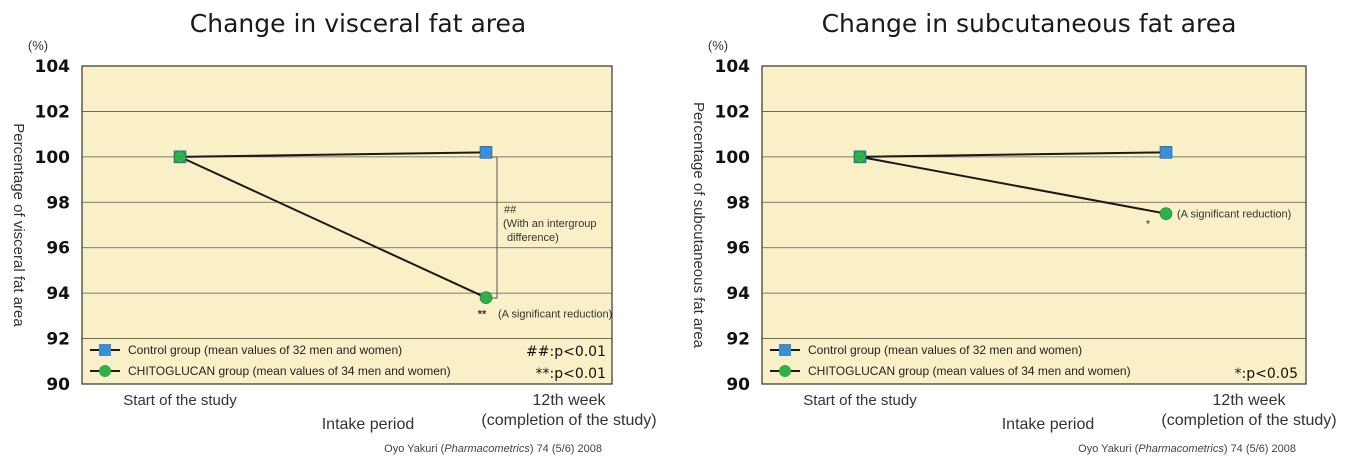  I want to click on y-axis-label: Percentage of visceral fat area, so click(18, 225).